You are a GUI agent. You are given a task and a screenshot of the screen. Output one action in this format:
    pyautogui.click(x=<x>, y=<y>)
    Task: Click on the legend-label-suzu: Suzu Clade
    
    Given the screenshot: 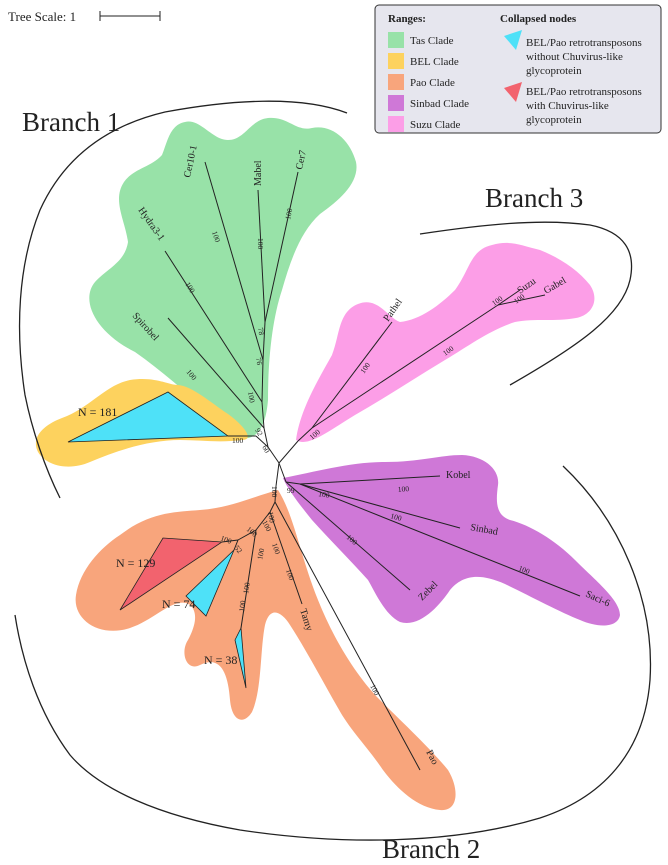 What is the action you would take?
    pyautogui.click(x=435, y=125)
    